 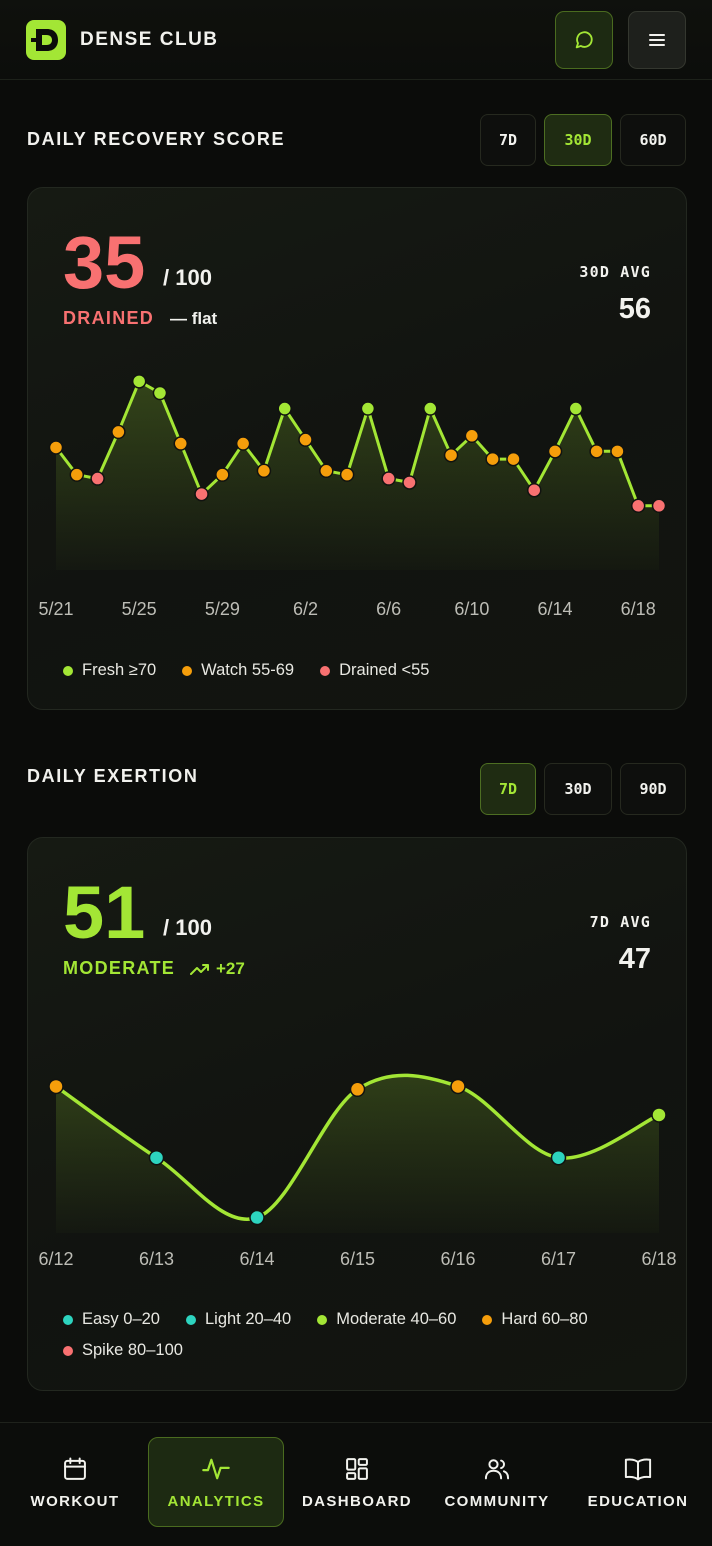 I want to click on legend-label: Hard 60–80, so click(x=544, y=1319).